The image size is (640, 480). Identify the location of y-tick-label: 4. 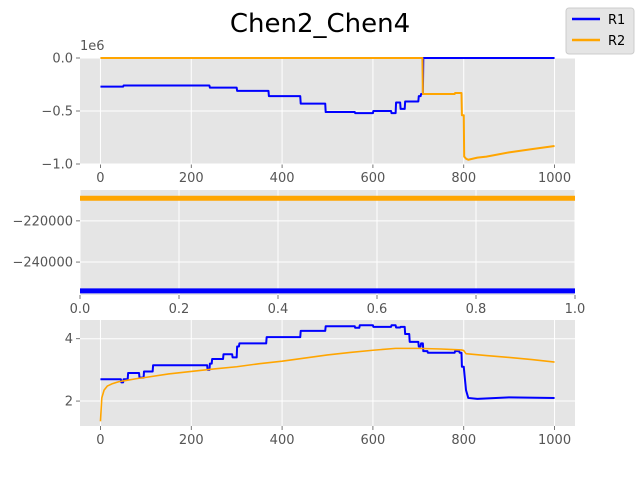
(69, 339).